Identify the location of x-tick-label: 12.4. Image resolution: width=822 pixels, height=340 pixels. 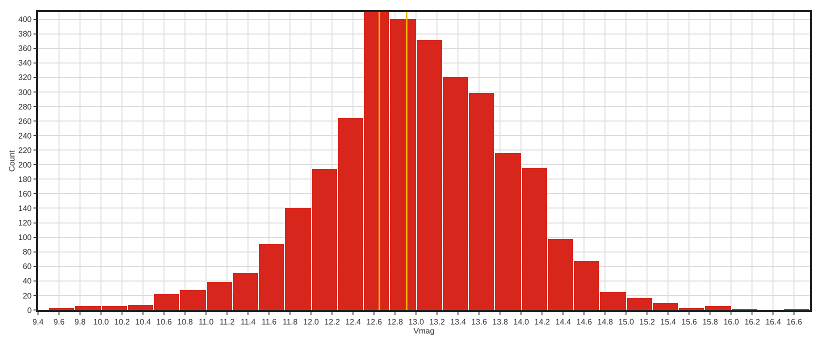
(353, 321).